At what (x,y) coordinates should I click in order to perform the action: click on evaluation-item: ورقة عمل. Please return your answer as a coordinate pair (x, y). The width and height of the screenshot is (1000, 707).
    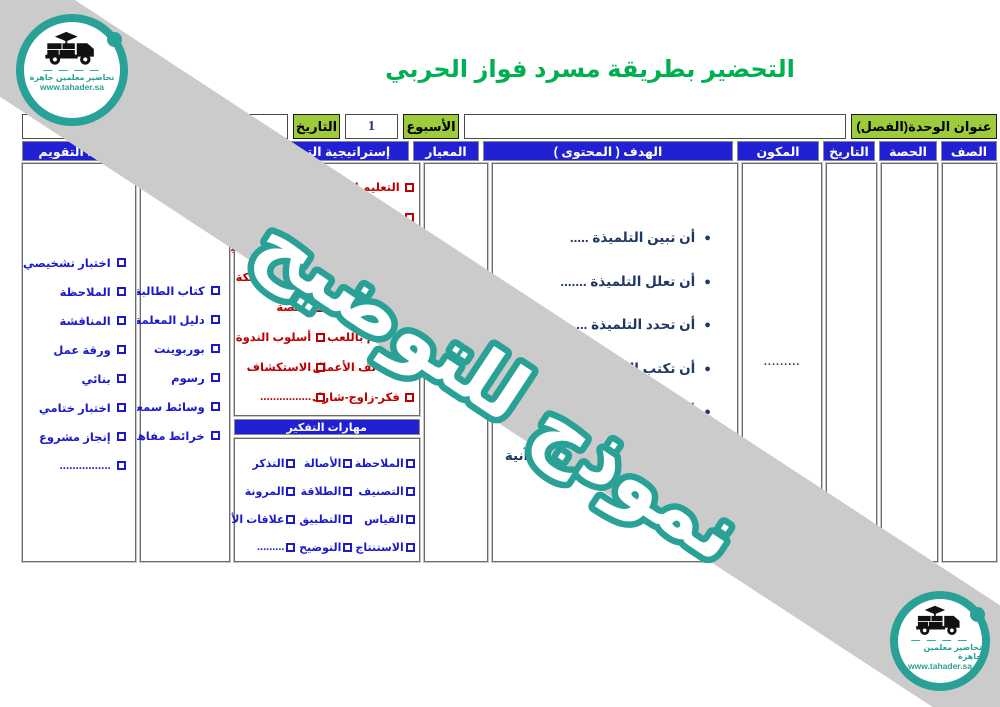
    Looking at the image, I should click on (79, 349).